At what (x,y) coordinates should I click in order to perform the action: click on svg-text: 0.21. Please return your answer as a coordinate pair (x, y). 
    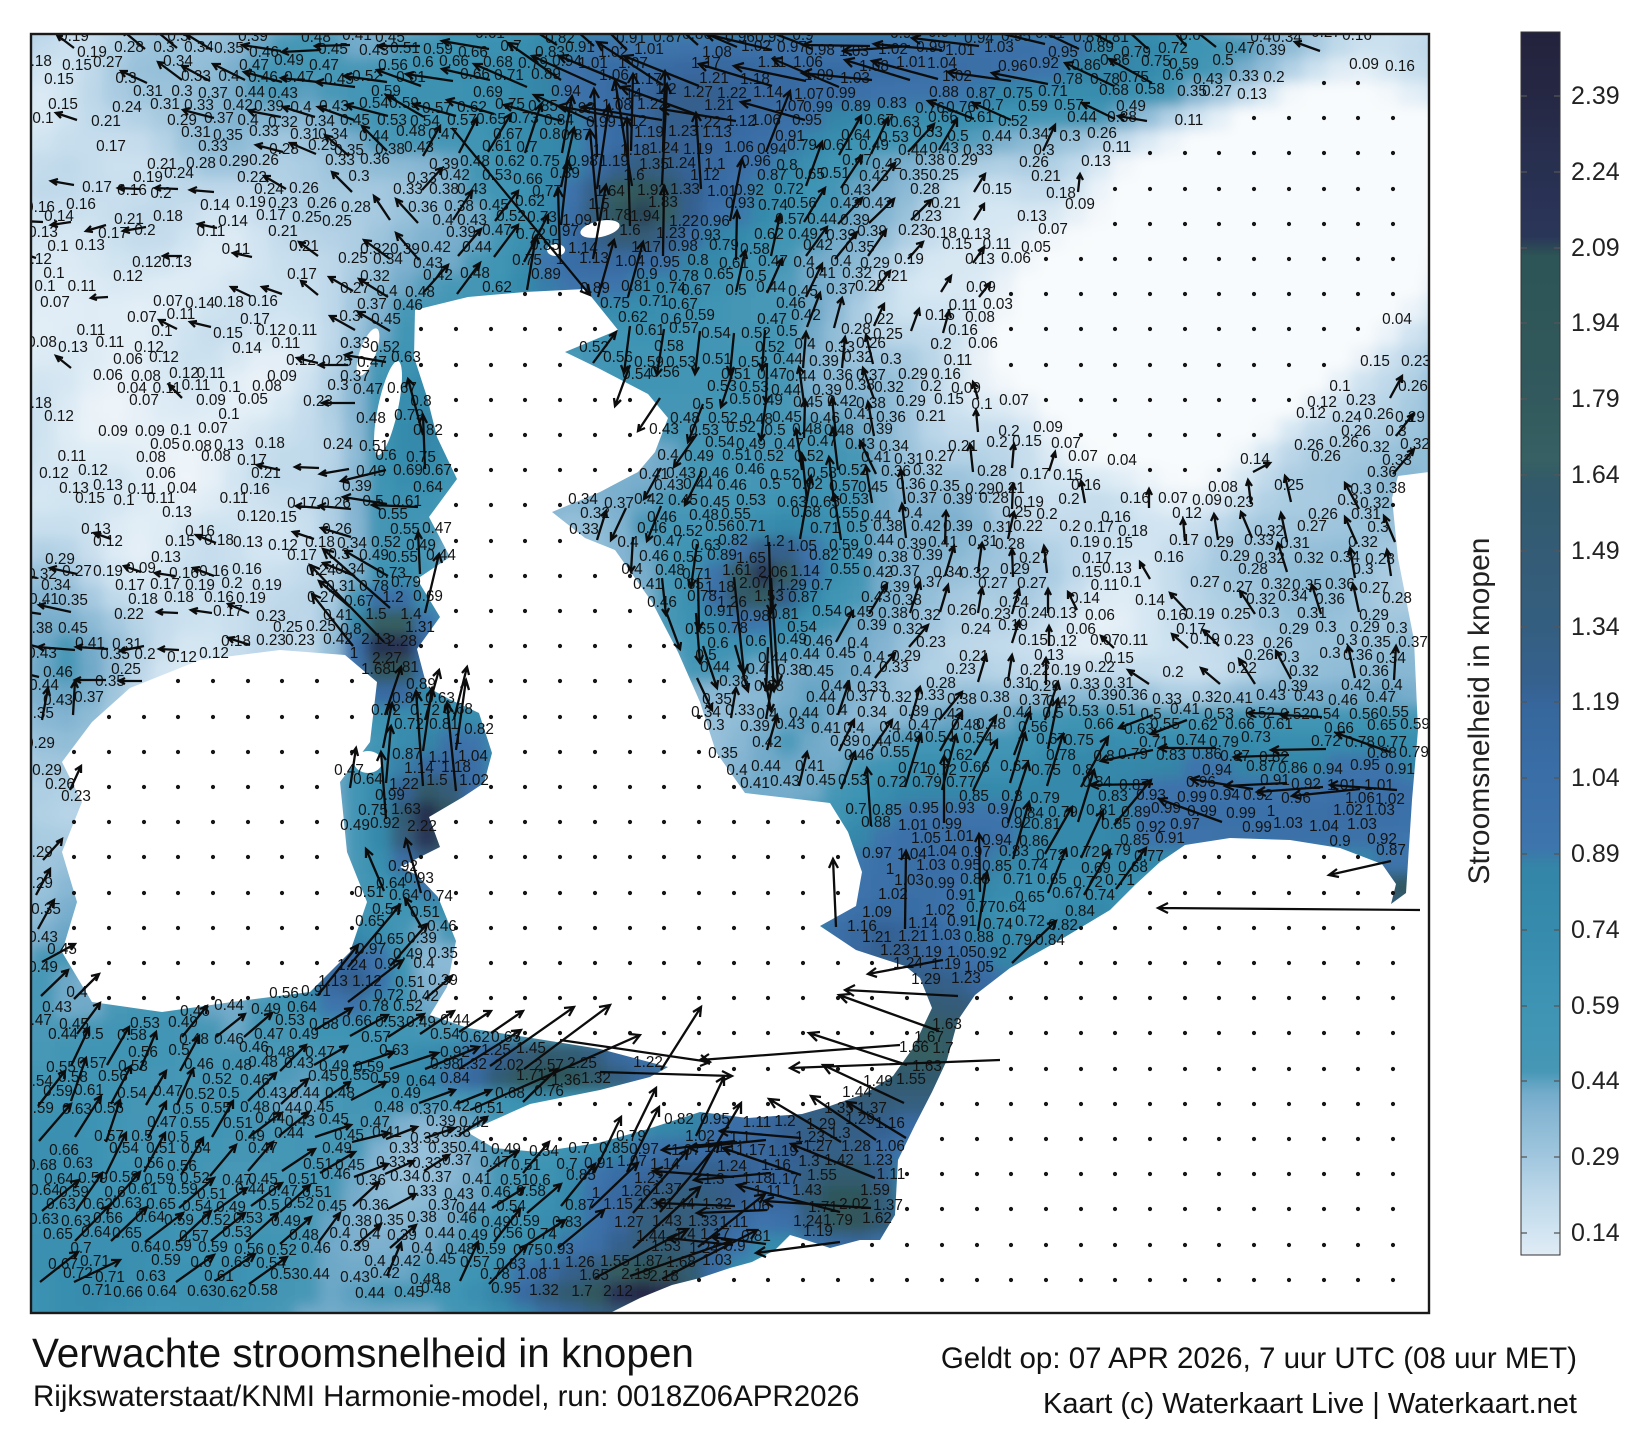
    Looking at the image, I should click on (1046, 176).